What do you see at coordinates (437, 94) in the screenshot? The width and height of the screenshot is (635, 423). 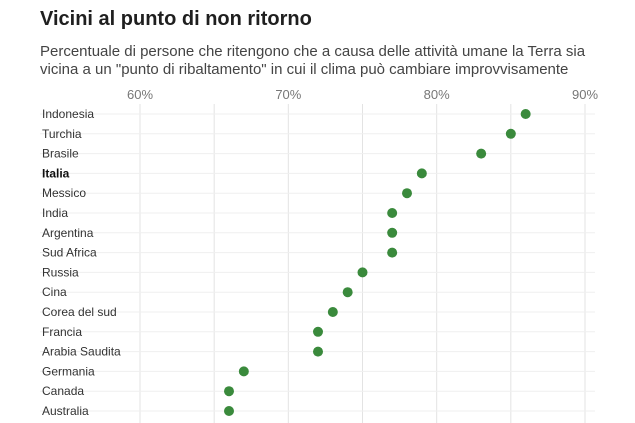 I see `x-tick-label: 80%` at bounding box center [437, 94].